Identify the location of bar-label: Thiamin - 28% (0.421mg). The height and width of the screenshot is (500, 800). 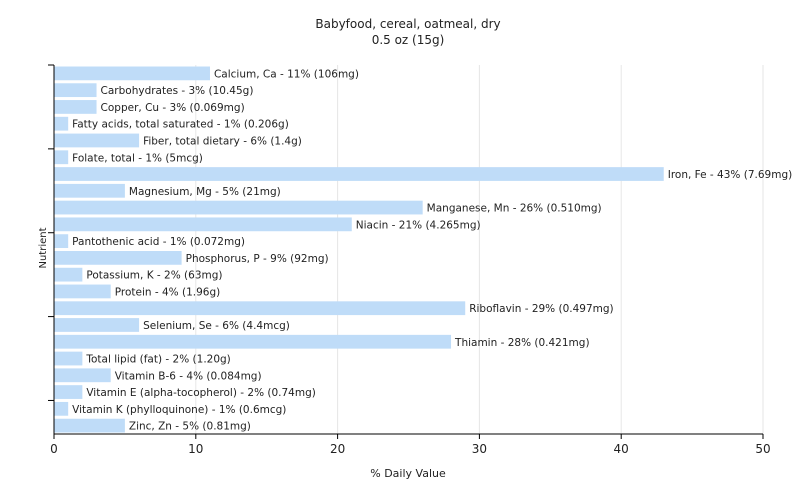
(522, 343).